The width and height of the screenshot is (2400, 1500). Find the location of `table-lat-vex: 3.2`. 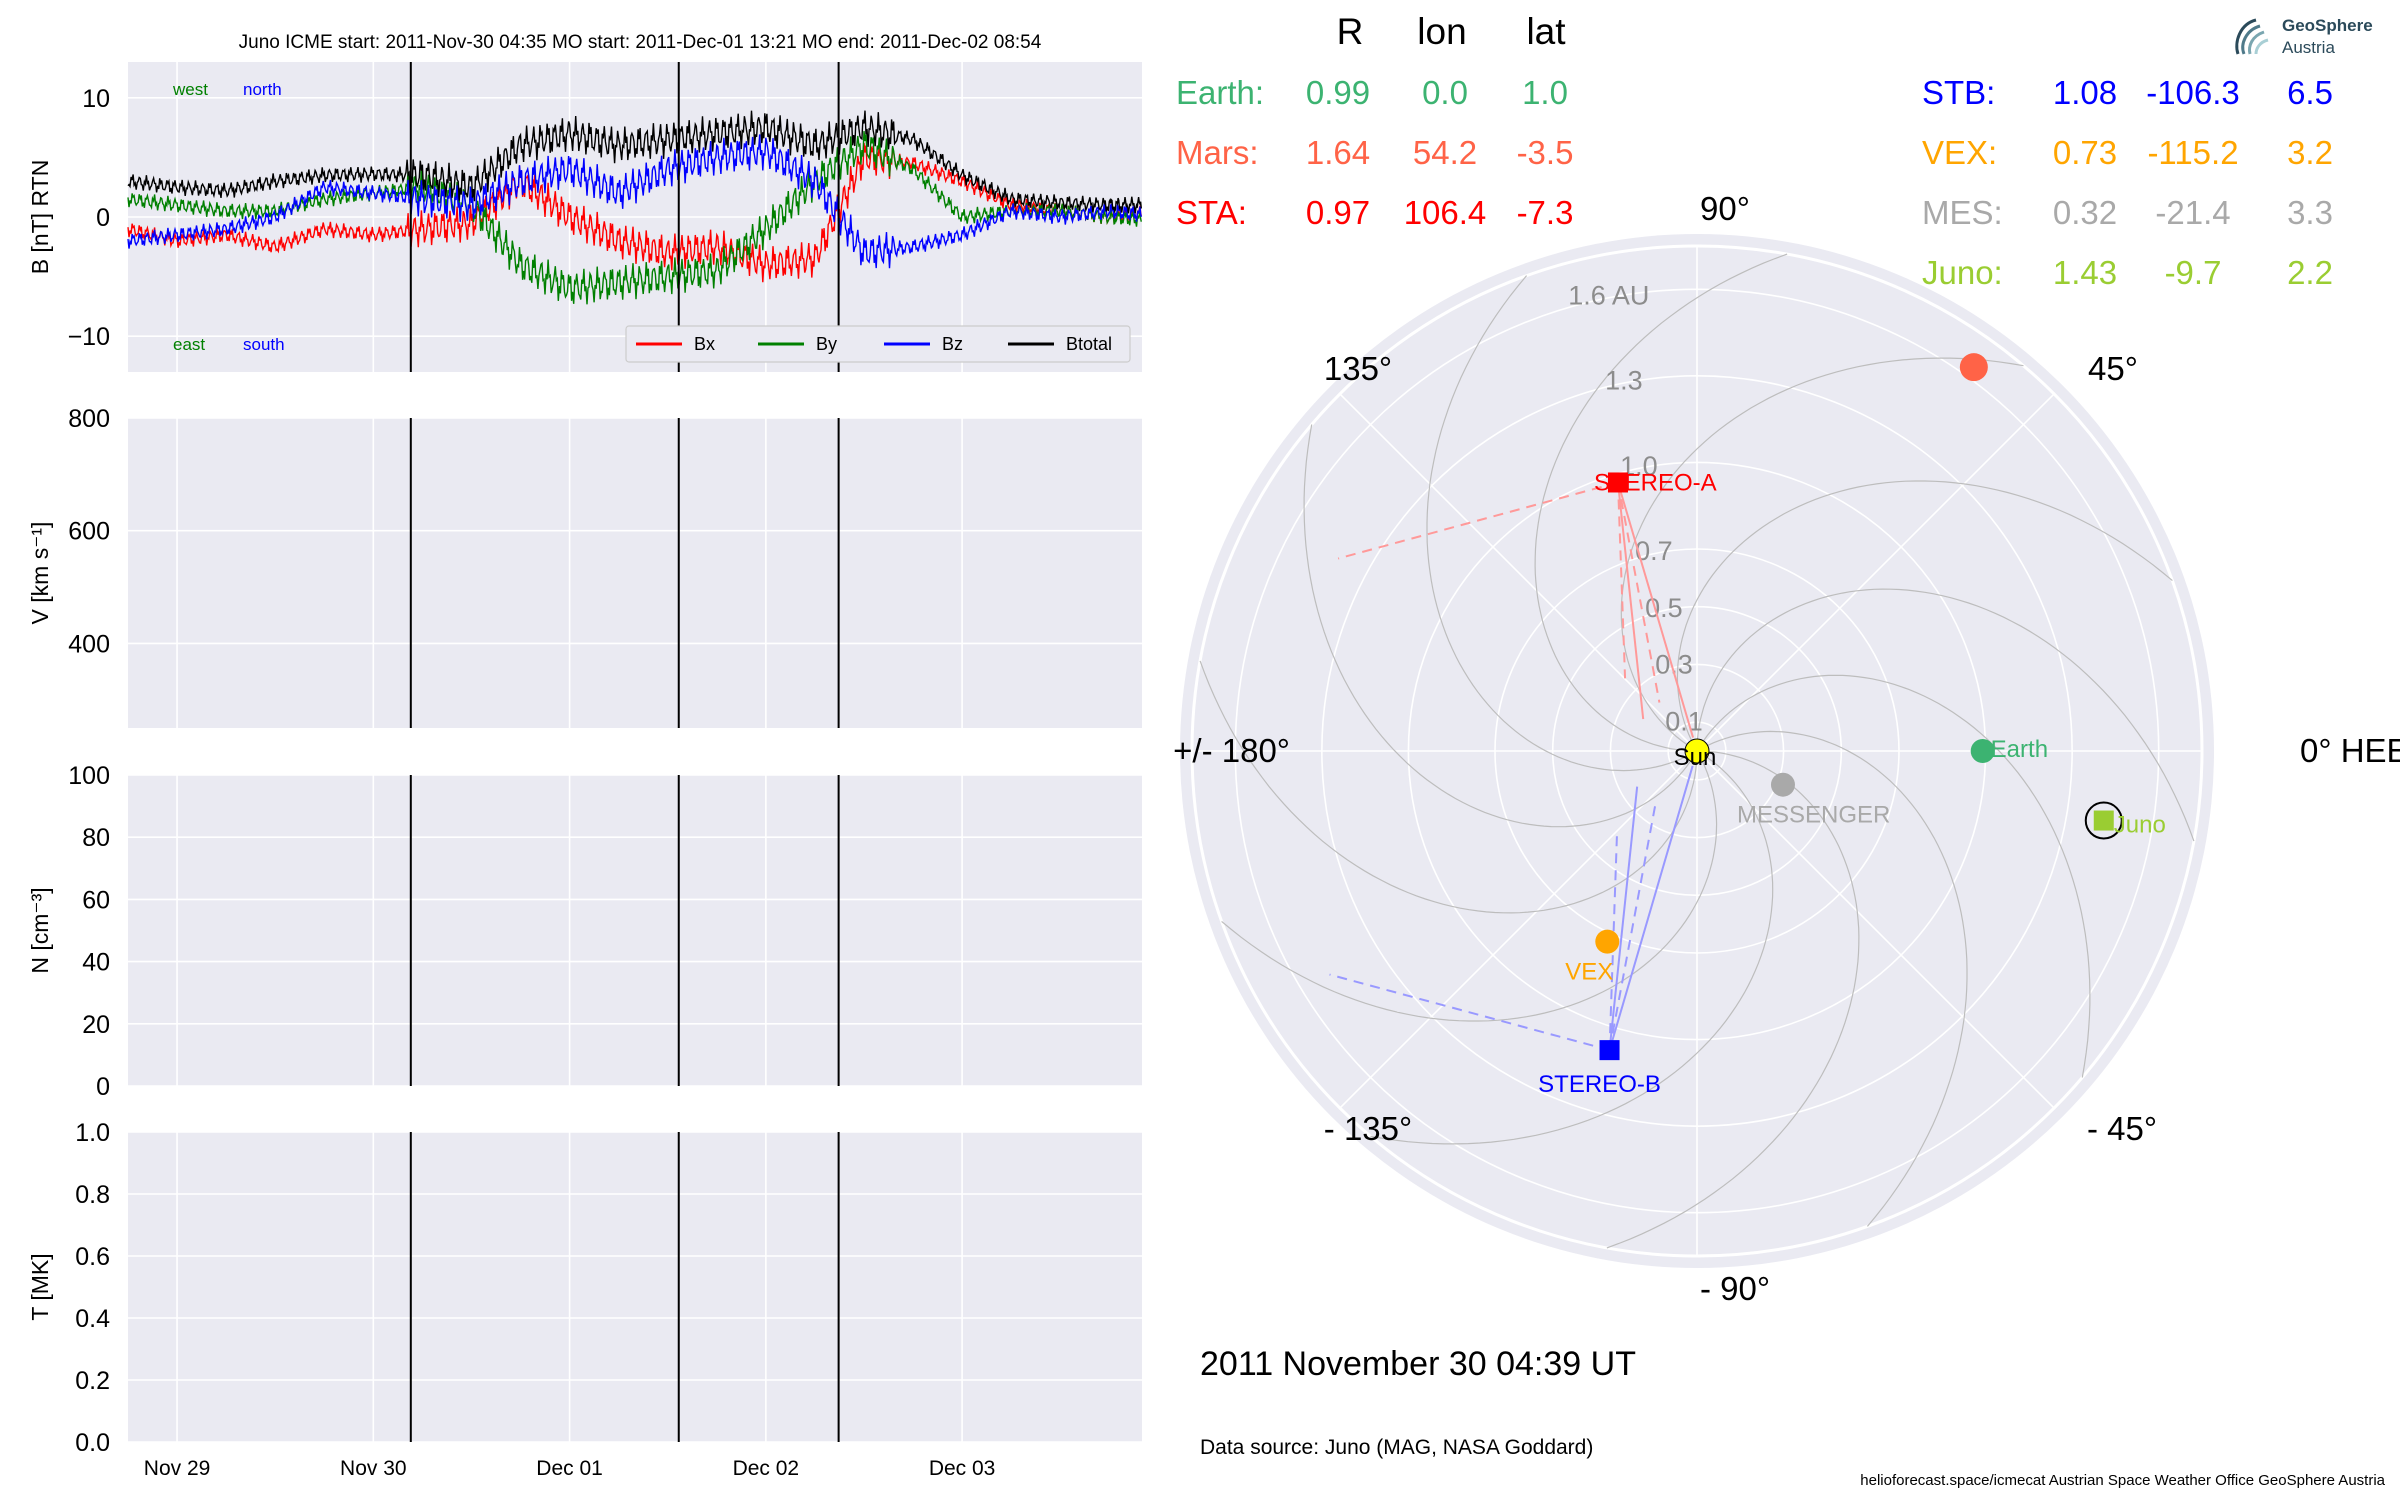

table-lat-vex: 3.2 is located at coordinates (2310, 152).